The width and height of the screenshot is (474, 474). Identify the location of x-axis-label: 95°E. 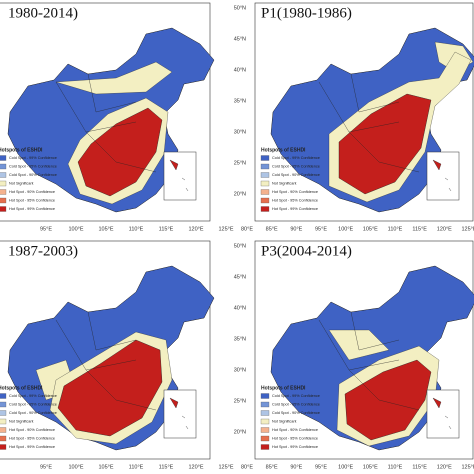
(321, 229).